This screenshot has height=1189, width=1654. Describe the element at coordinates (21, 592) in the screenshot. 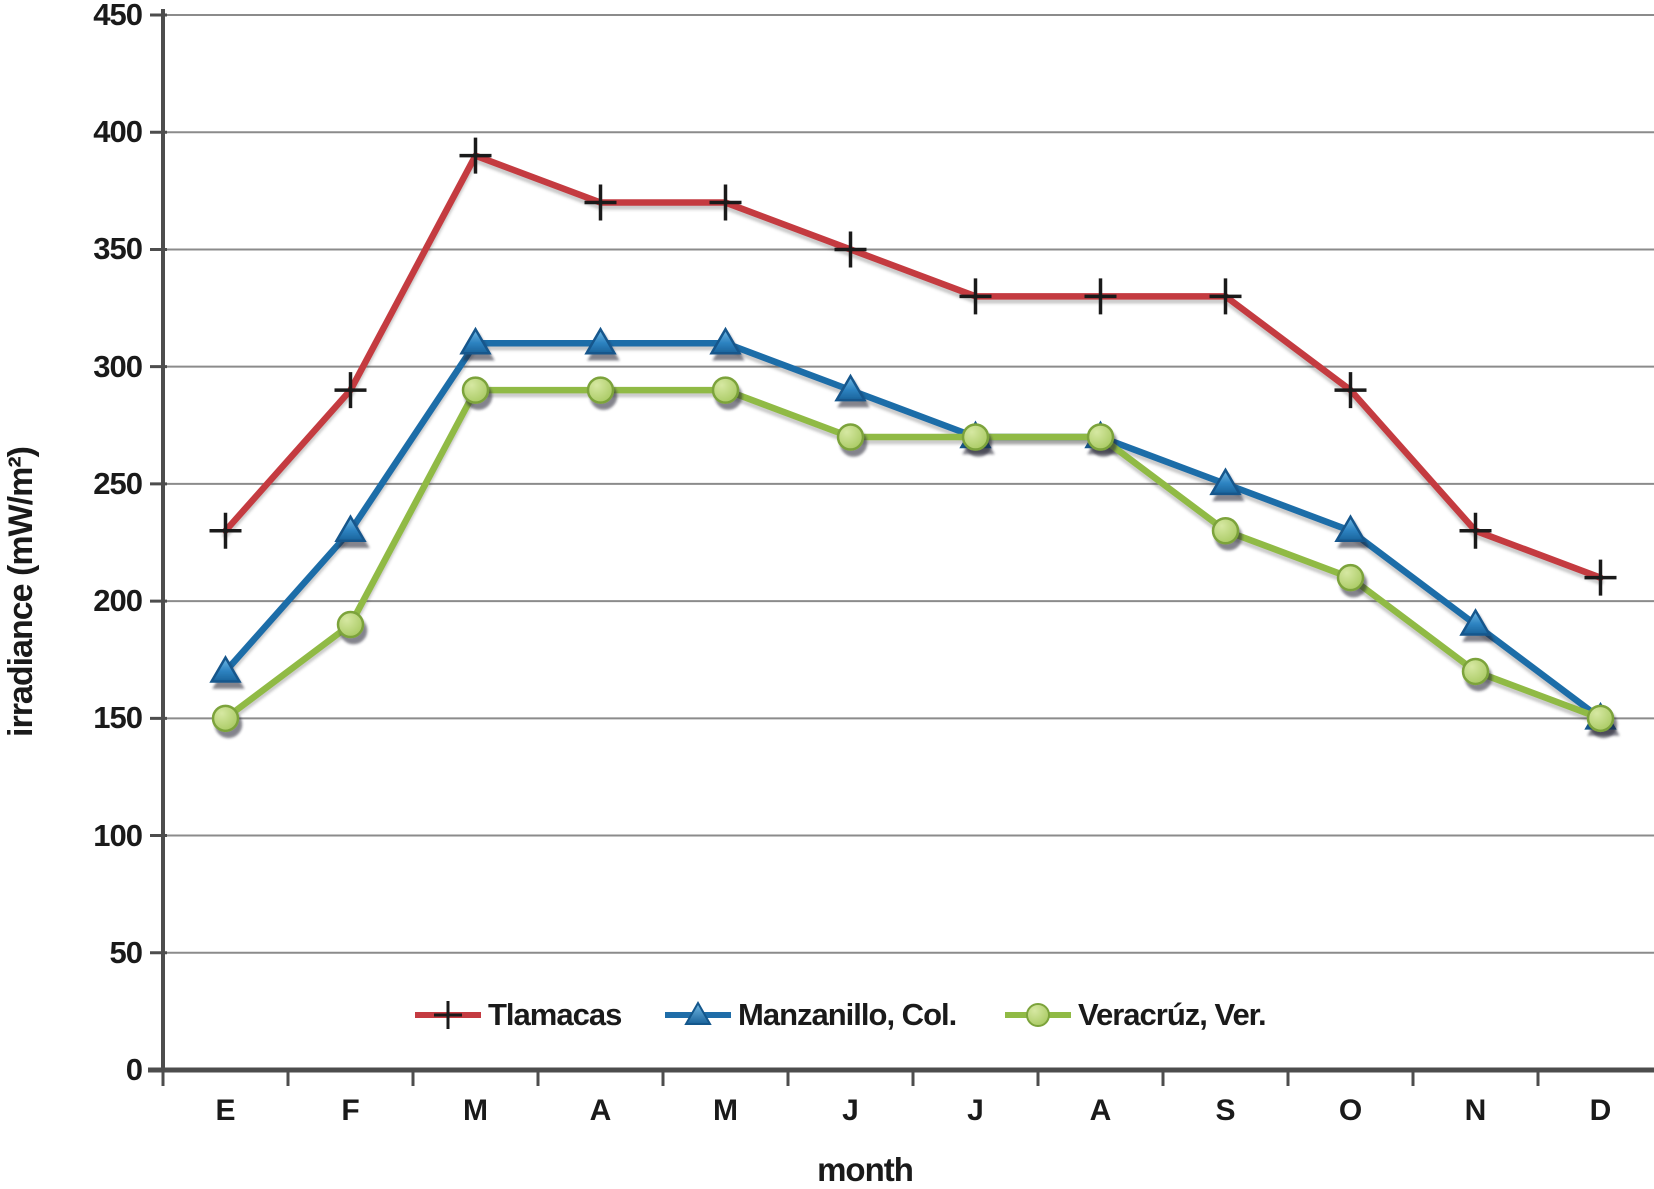

I see `y-axis-title: irradiance (mW/m²)` at that location.